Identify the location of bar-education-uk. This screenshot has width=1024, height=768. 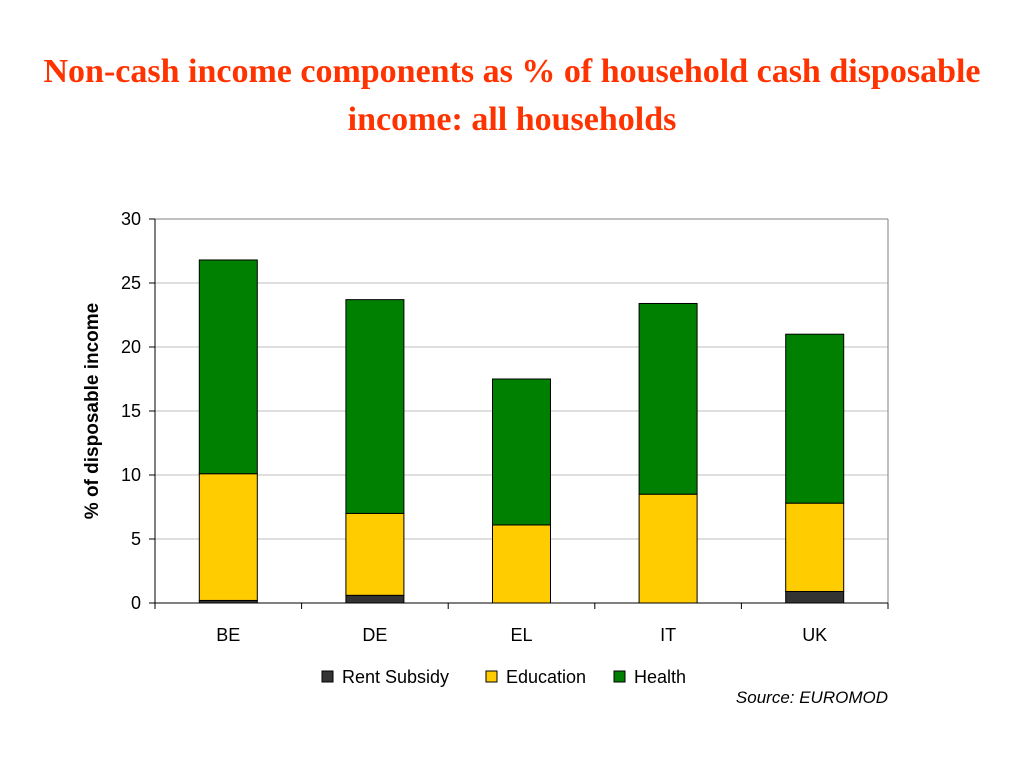
(815, 547).